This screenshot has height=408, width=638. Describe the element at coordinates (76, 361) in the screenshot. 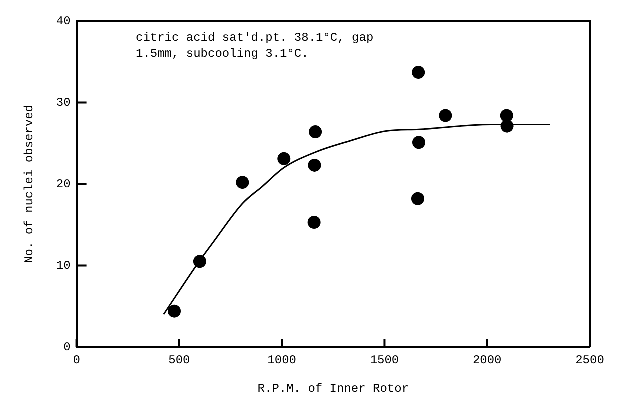

I see `x-tick-label: 0` at that location.